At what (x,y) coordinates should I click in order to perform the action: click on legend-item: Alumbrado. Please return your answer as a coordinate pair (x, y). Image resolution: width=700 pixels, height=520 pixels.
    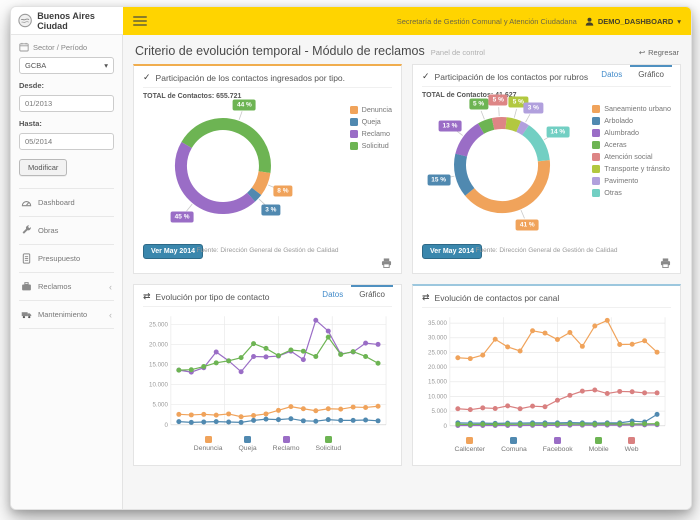
    Looking at the image, I should click on (631, 132).